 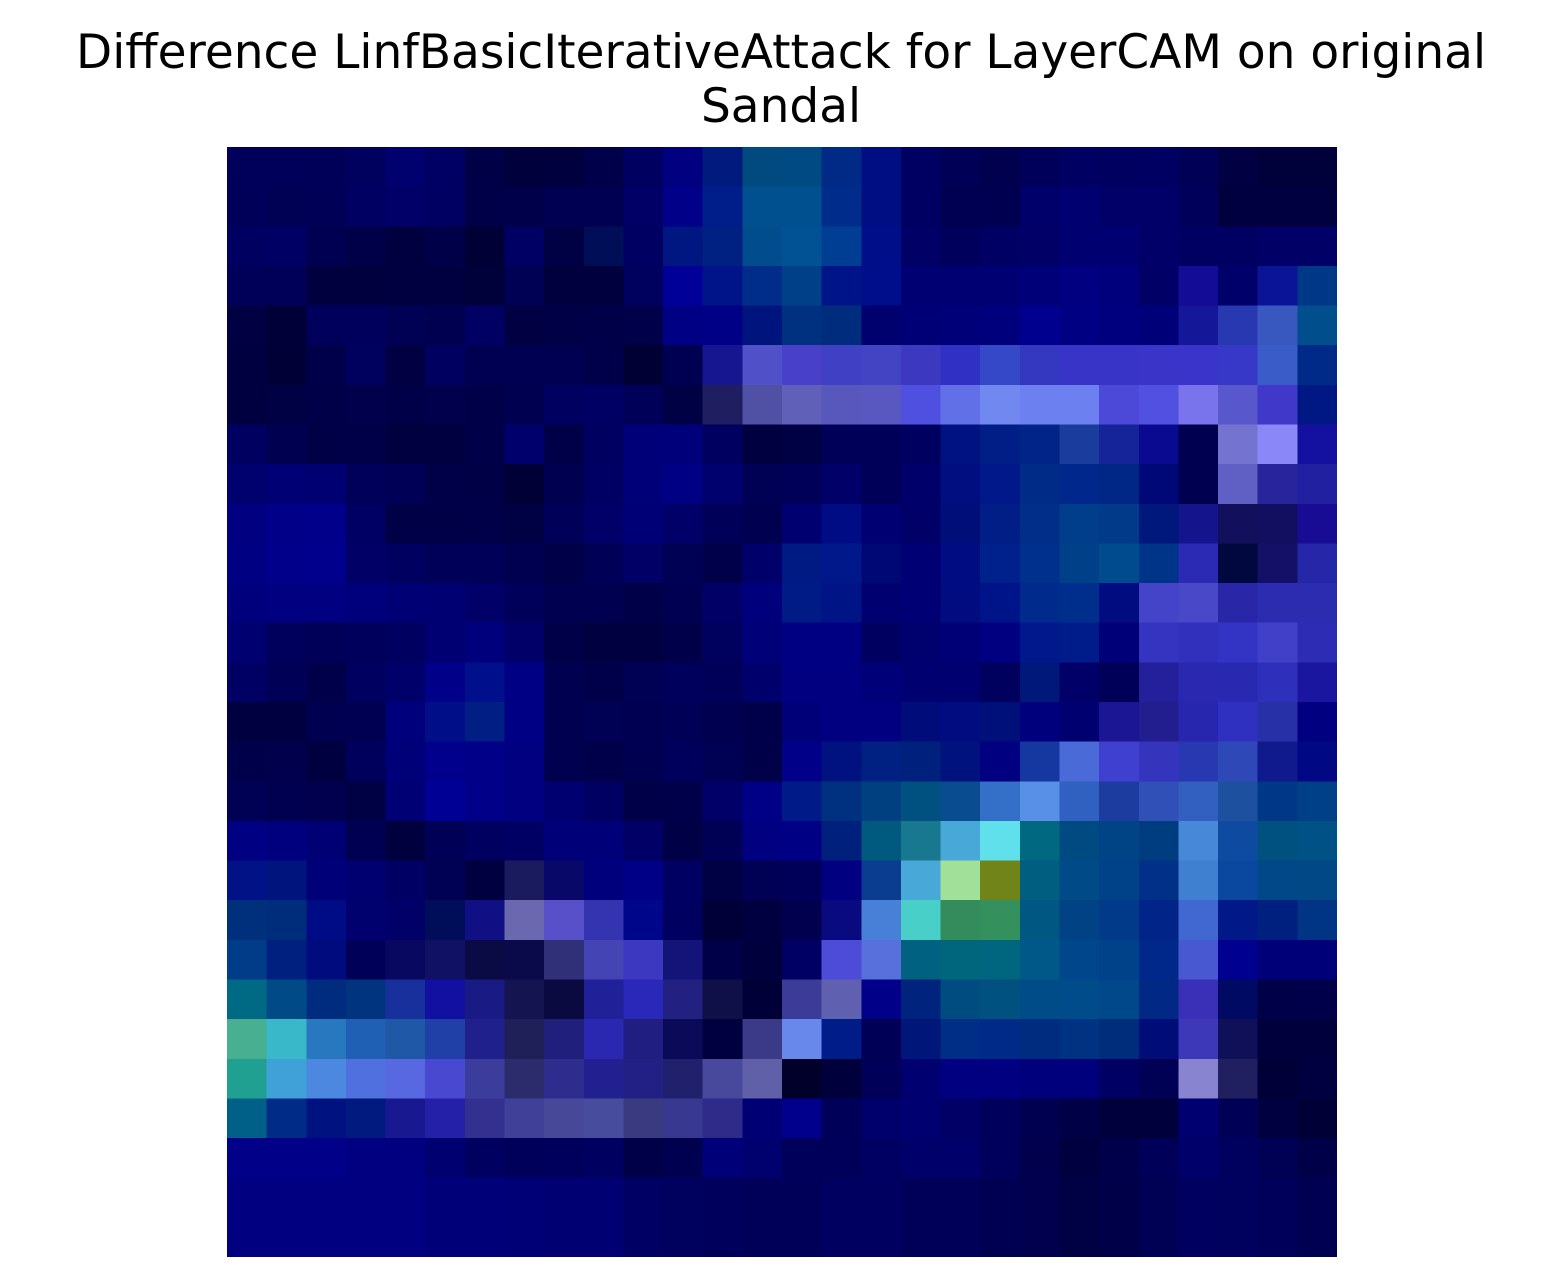 I want to click on heatmap-cell-r25-c22, so click(x=1119, y=1158).